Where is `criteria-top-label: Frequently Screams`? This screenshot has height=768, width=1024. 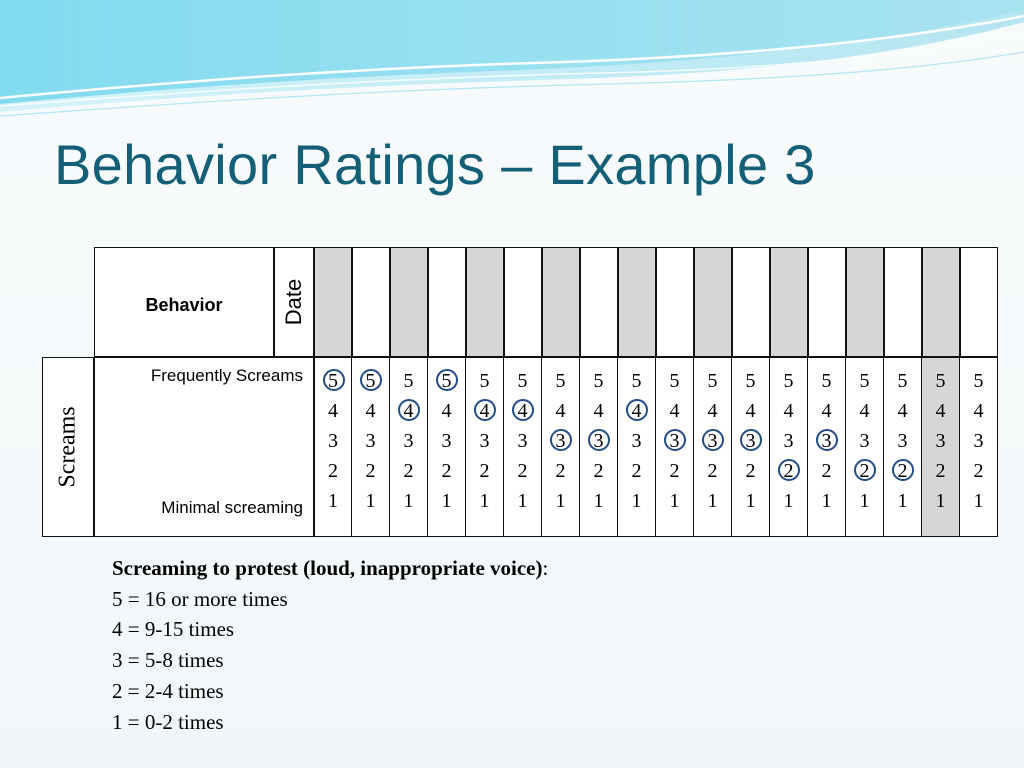 criteria-top-label: Frequently Screams is located at coordinates (226, 375).